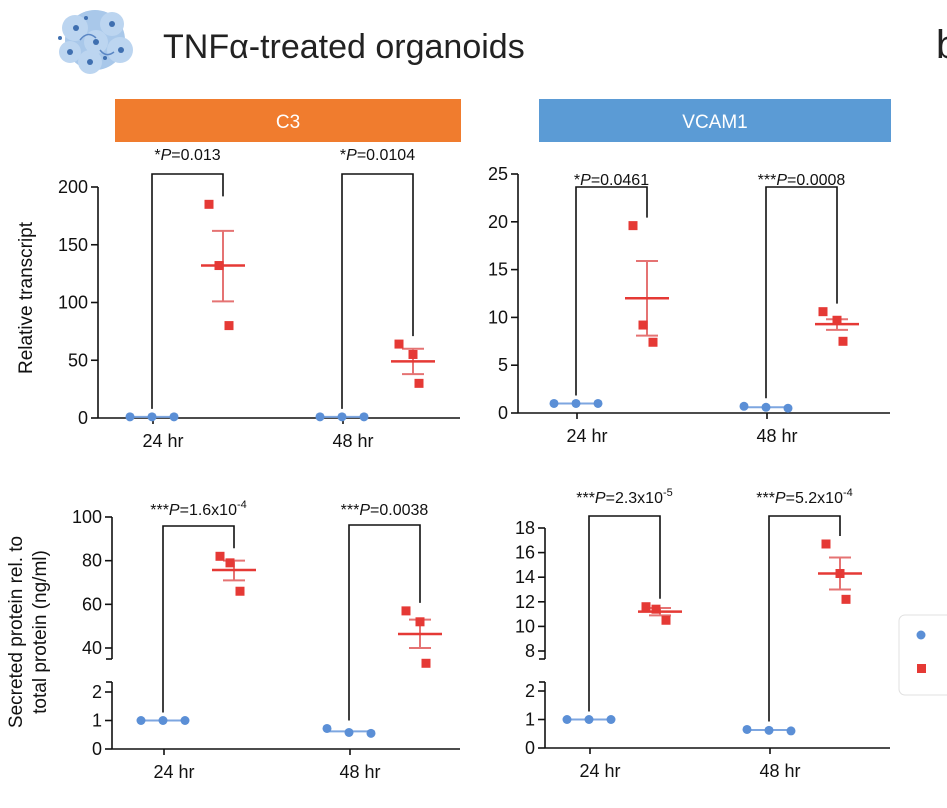 Image resolution: width=947 pixels, height=808 pixels. I want to click on p-value-annotation: ***P=1.6x10-4, so click(198, 509).